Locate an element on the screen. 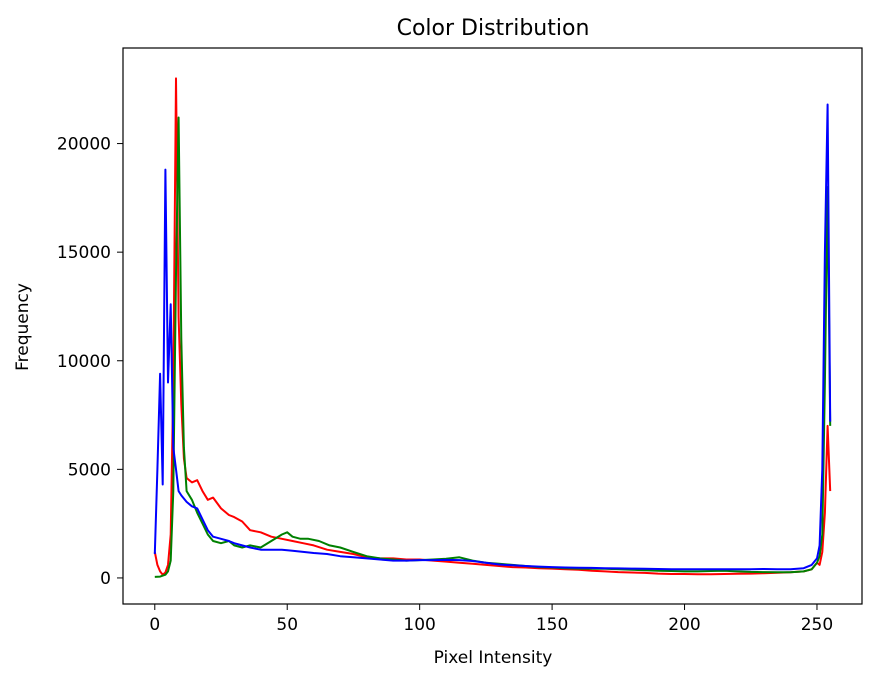 This screenshot has width=874, height=678. y-axis-label: Frequency is located at coordinates (23, 327).